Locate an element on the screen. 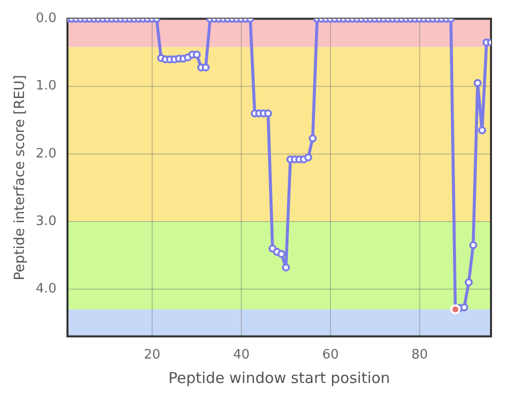 This screenshot has height=400, width=505. x-axis-title: Peptide window start position is located at coordinates (279, 377).